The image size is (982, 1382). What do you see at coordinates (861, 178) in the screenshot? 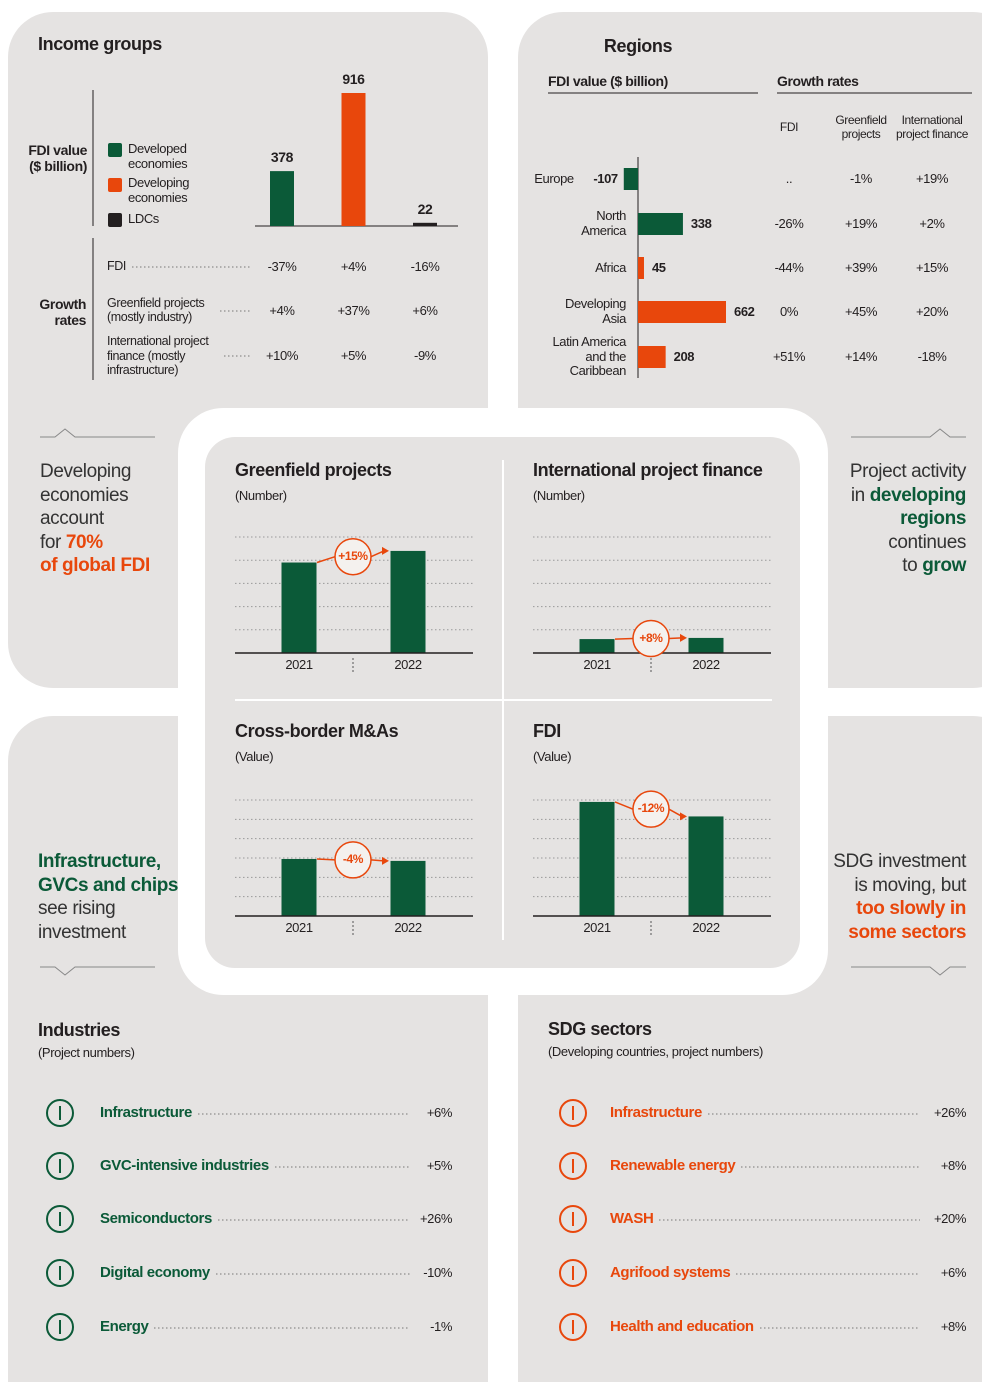
I see `growth-value: -1%` at bounding box center [861, 178].